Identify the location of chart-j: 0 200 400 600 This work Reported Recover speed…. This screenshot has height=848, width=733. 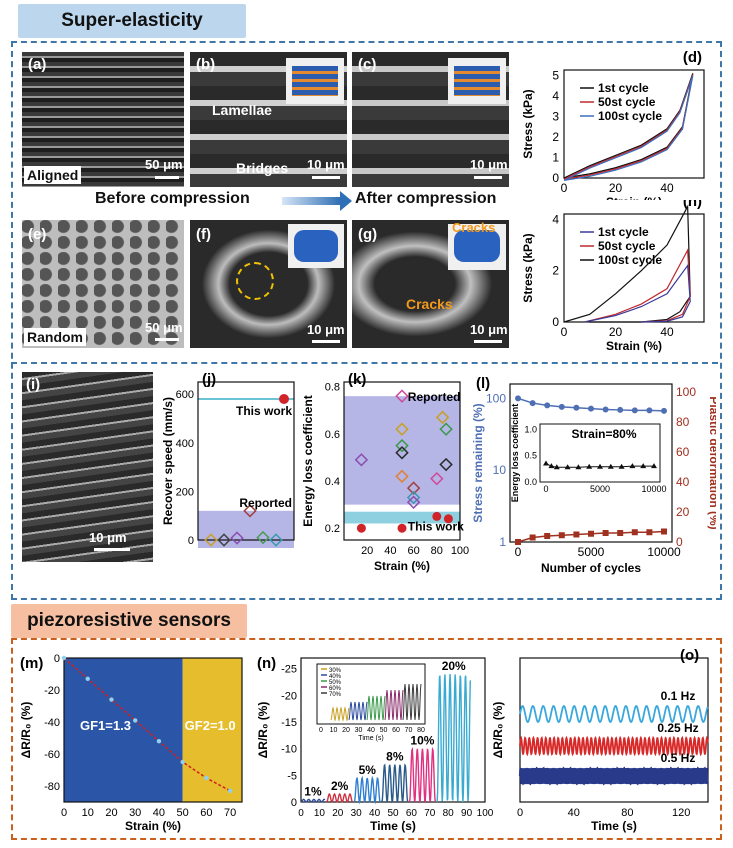
(228, 459).